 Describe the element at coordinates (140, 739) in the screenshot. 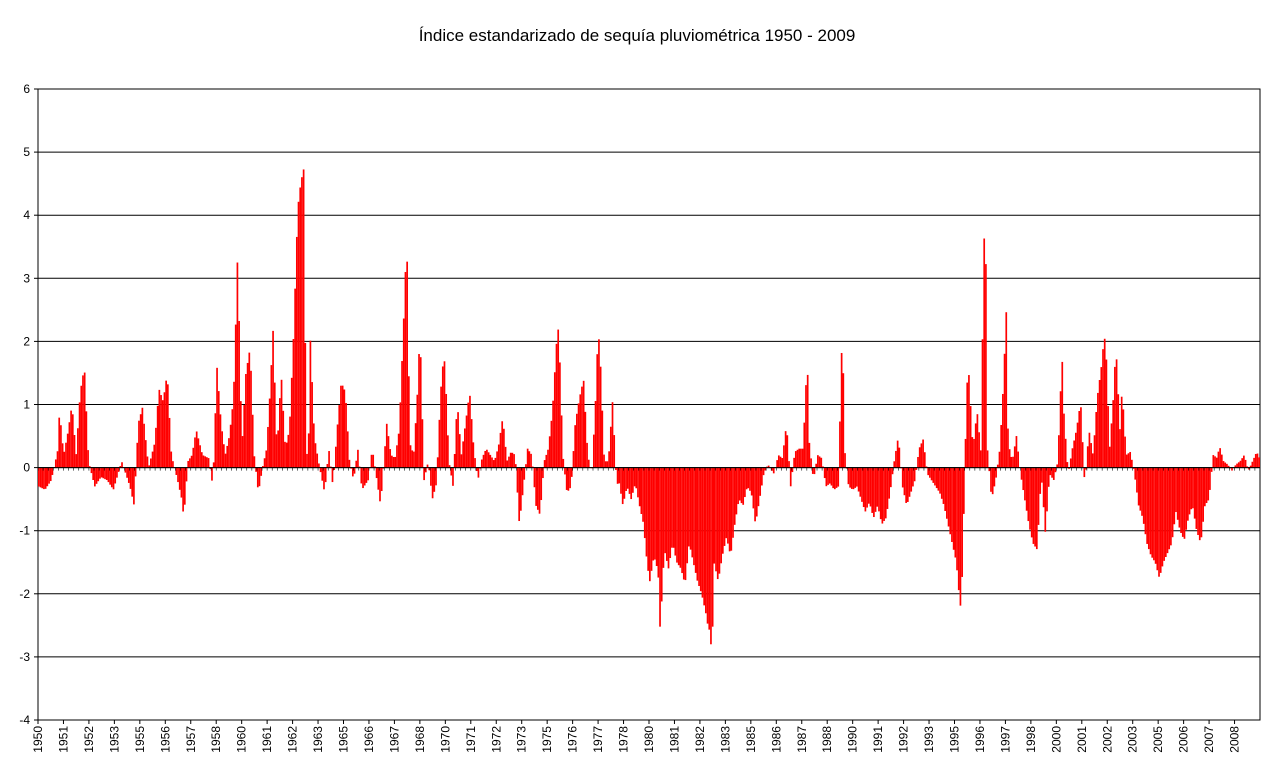

I see `x-tick-label: 1955` at that location.